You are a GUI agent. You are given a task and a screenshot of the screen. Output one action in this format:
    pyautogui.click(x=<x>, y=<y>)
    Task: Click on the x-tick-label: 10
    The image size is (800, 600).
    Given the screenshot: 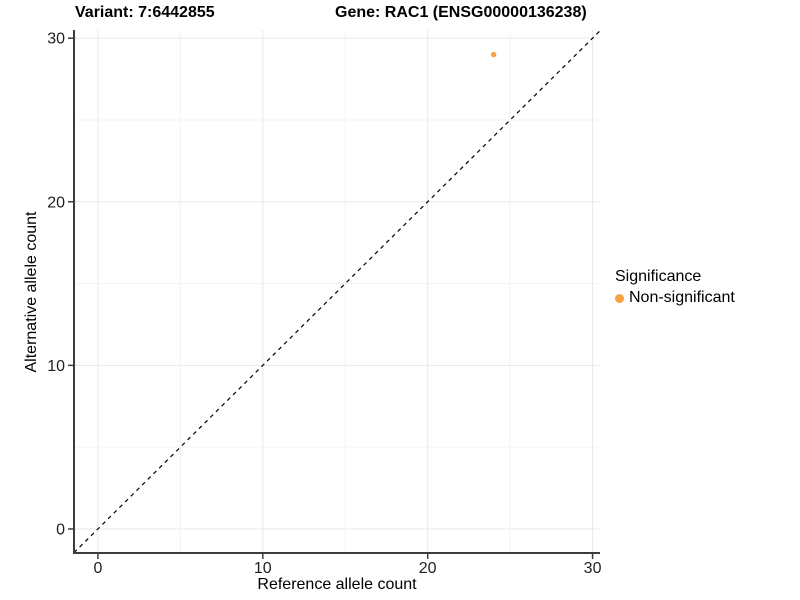 What is the action you would take?
    pyautogui.click(x=263, y=568)
    